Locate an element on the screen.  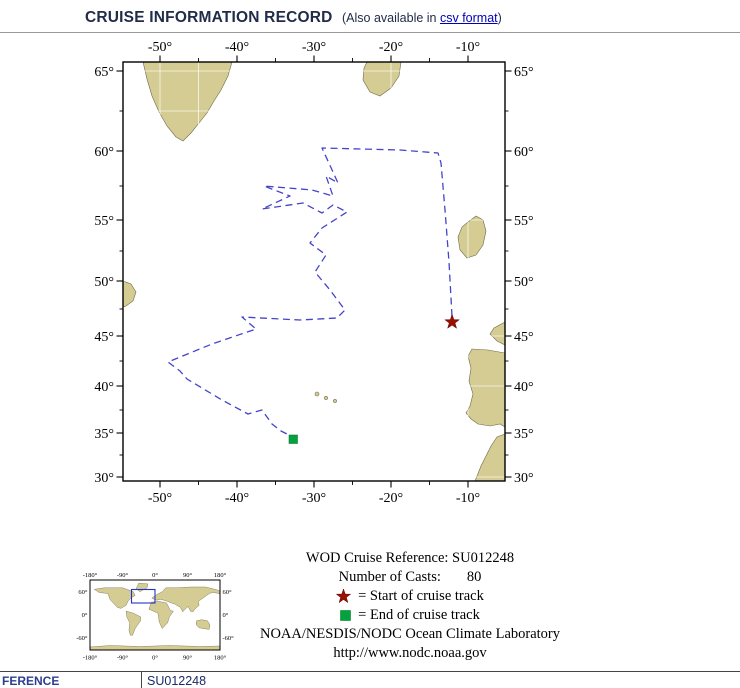
page-title: CRUISE INFORMATION RECORD is located at coordinates (209, 17).